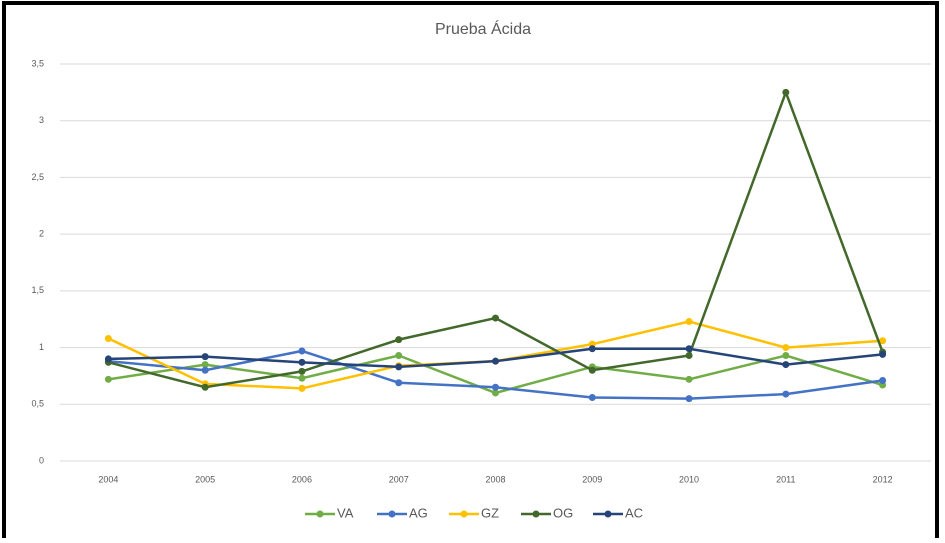 The height and width of the screenshot is (543, 945). I want to click on y-tick-label: 3,5, so click(37, 63).